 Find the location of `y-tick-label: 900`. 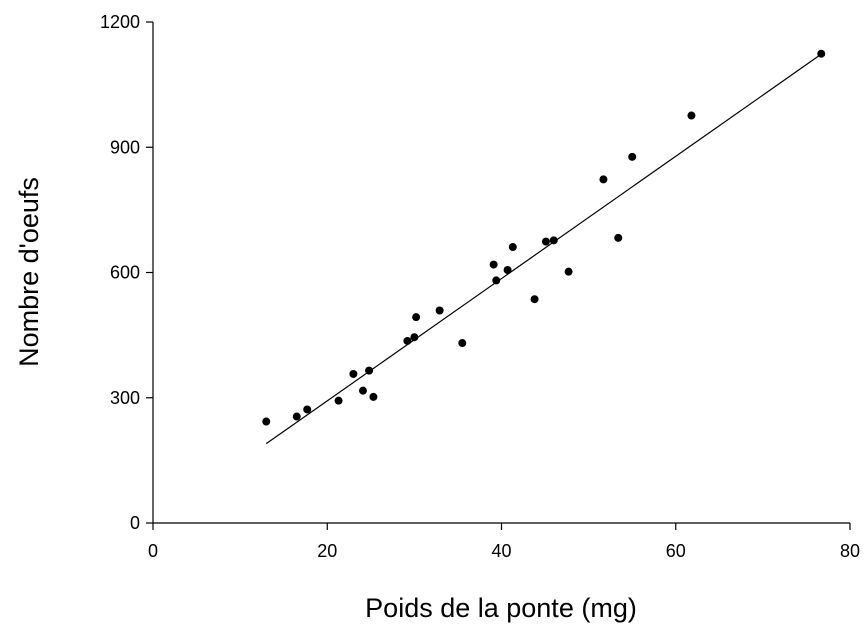

y-tick-label: 900 is located at coordinates (125, 147).